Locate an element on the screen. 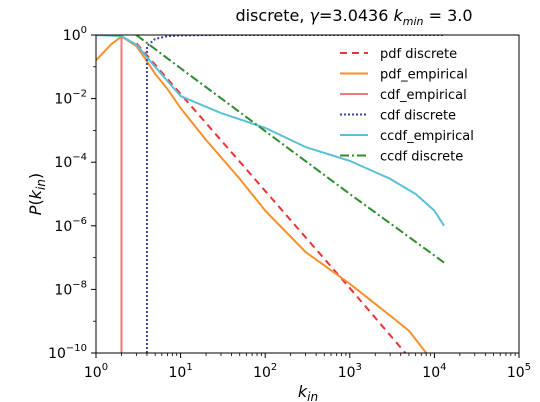 This screenshot has height=402, width=540. x-tick-label: 10⁵ is located at coordinates (519, 371).